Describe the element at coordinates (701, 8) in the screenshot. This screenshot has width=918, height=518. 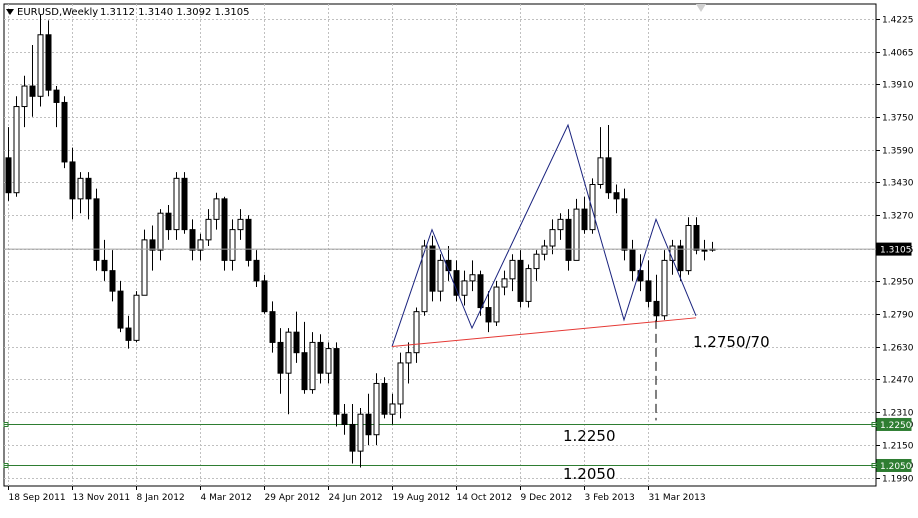
I see `chart-shift-marker-icon` at that location.